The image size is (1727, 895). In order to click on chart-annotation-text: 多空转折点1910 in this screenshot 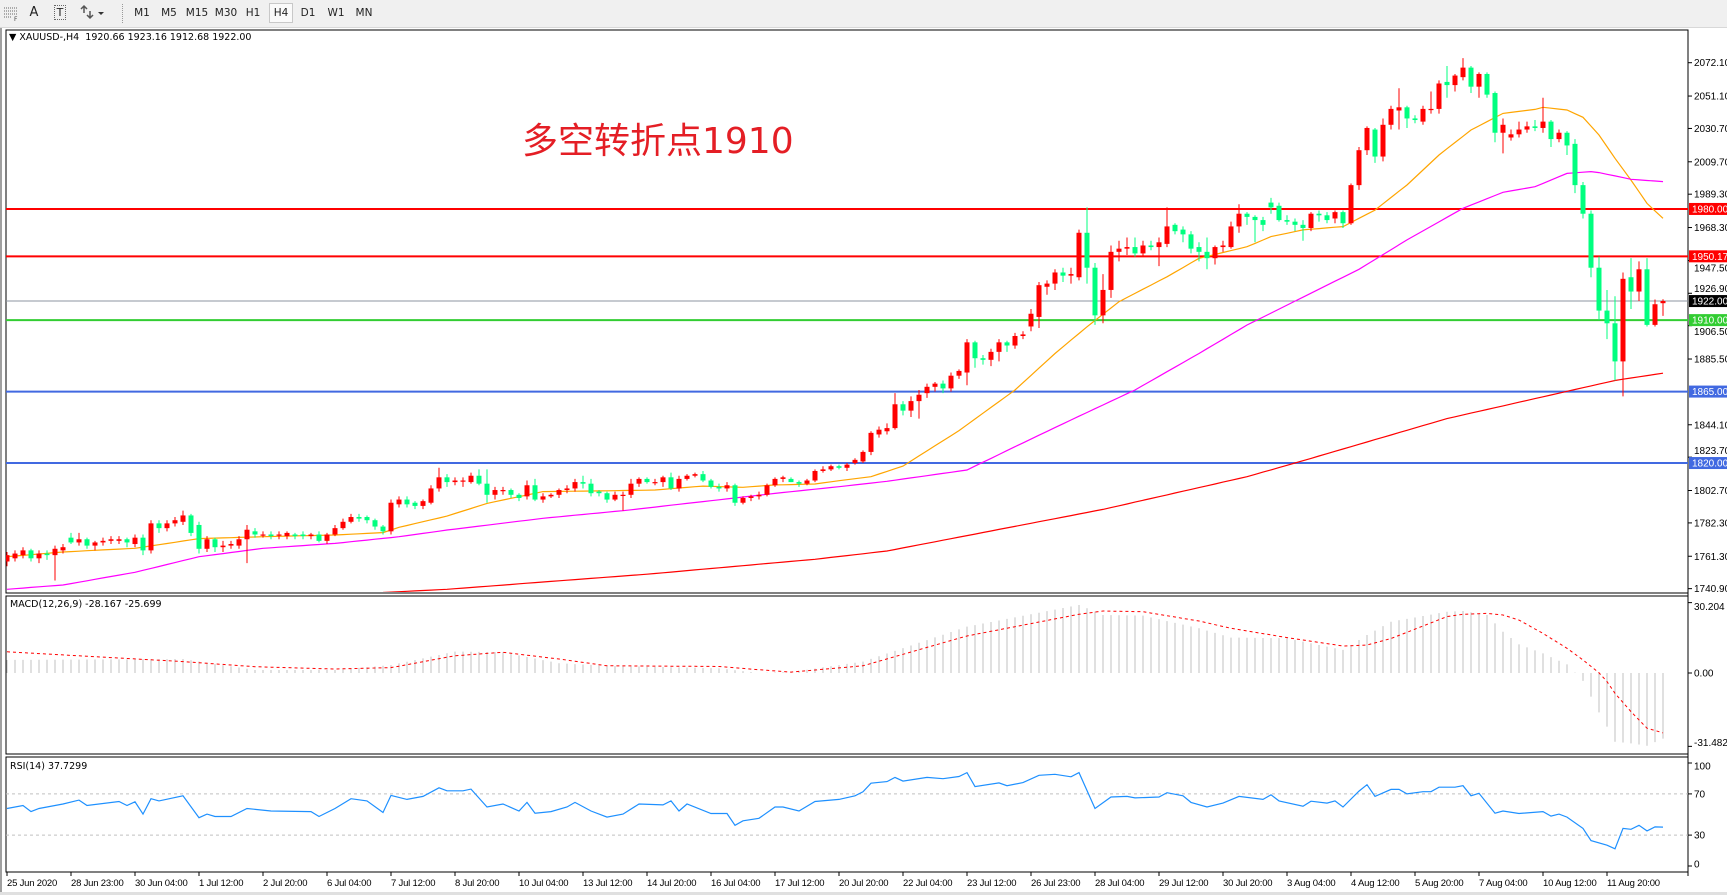, I will do `click(658, 141)`.